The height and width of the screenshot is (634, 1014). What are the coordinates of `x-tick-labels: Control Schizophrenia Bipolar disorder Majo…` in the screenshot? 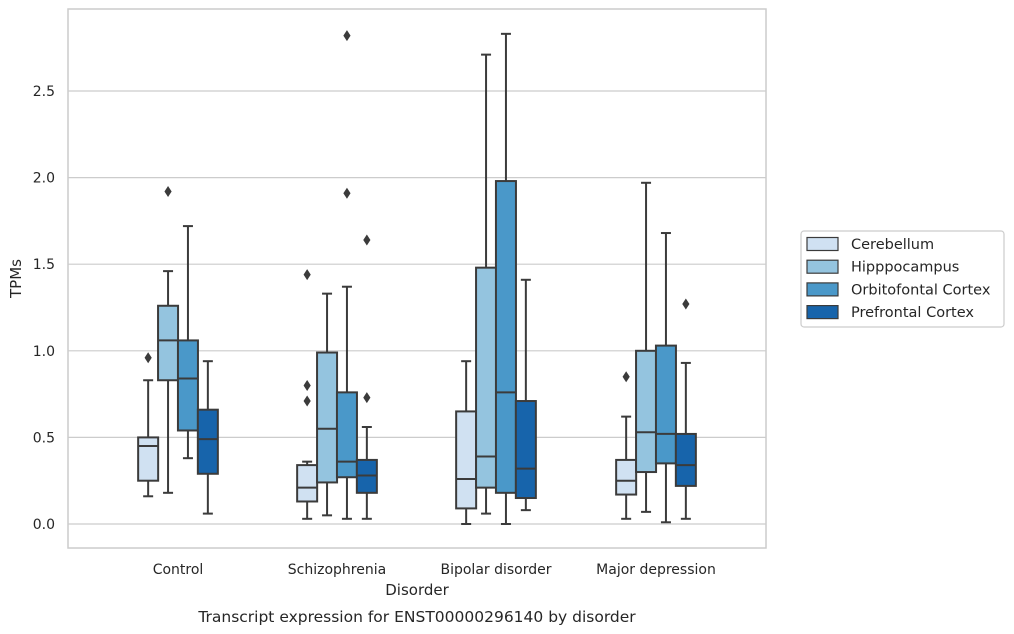 It's located at (434, 570).